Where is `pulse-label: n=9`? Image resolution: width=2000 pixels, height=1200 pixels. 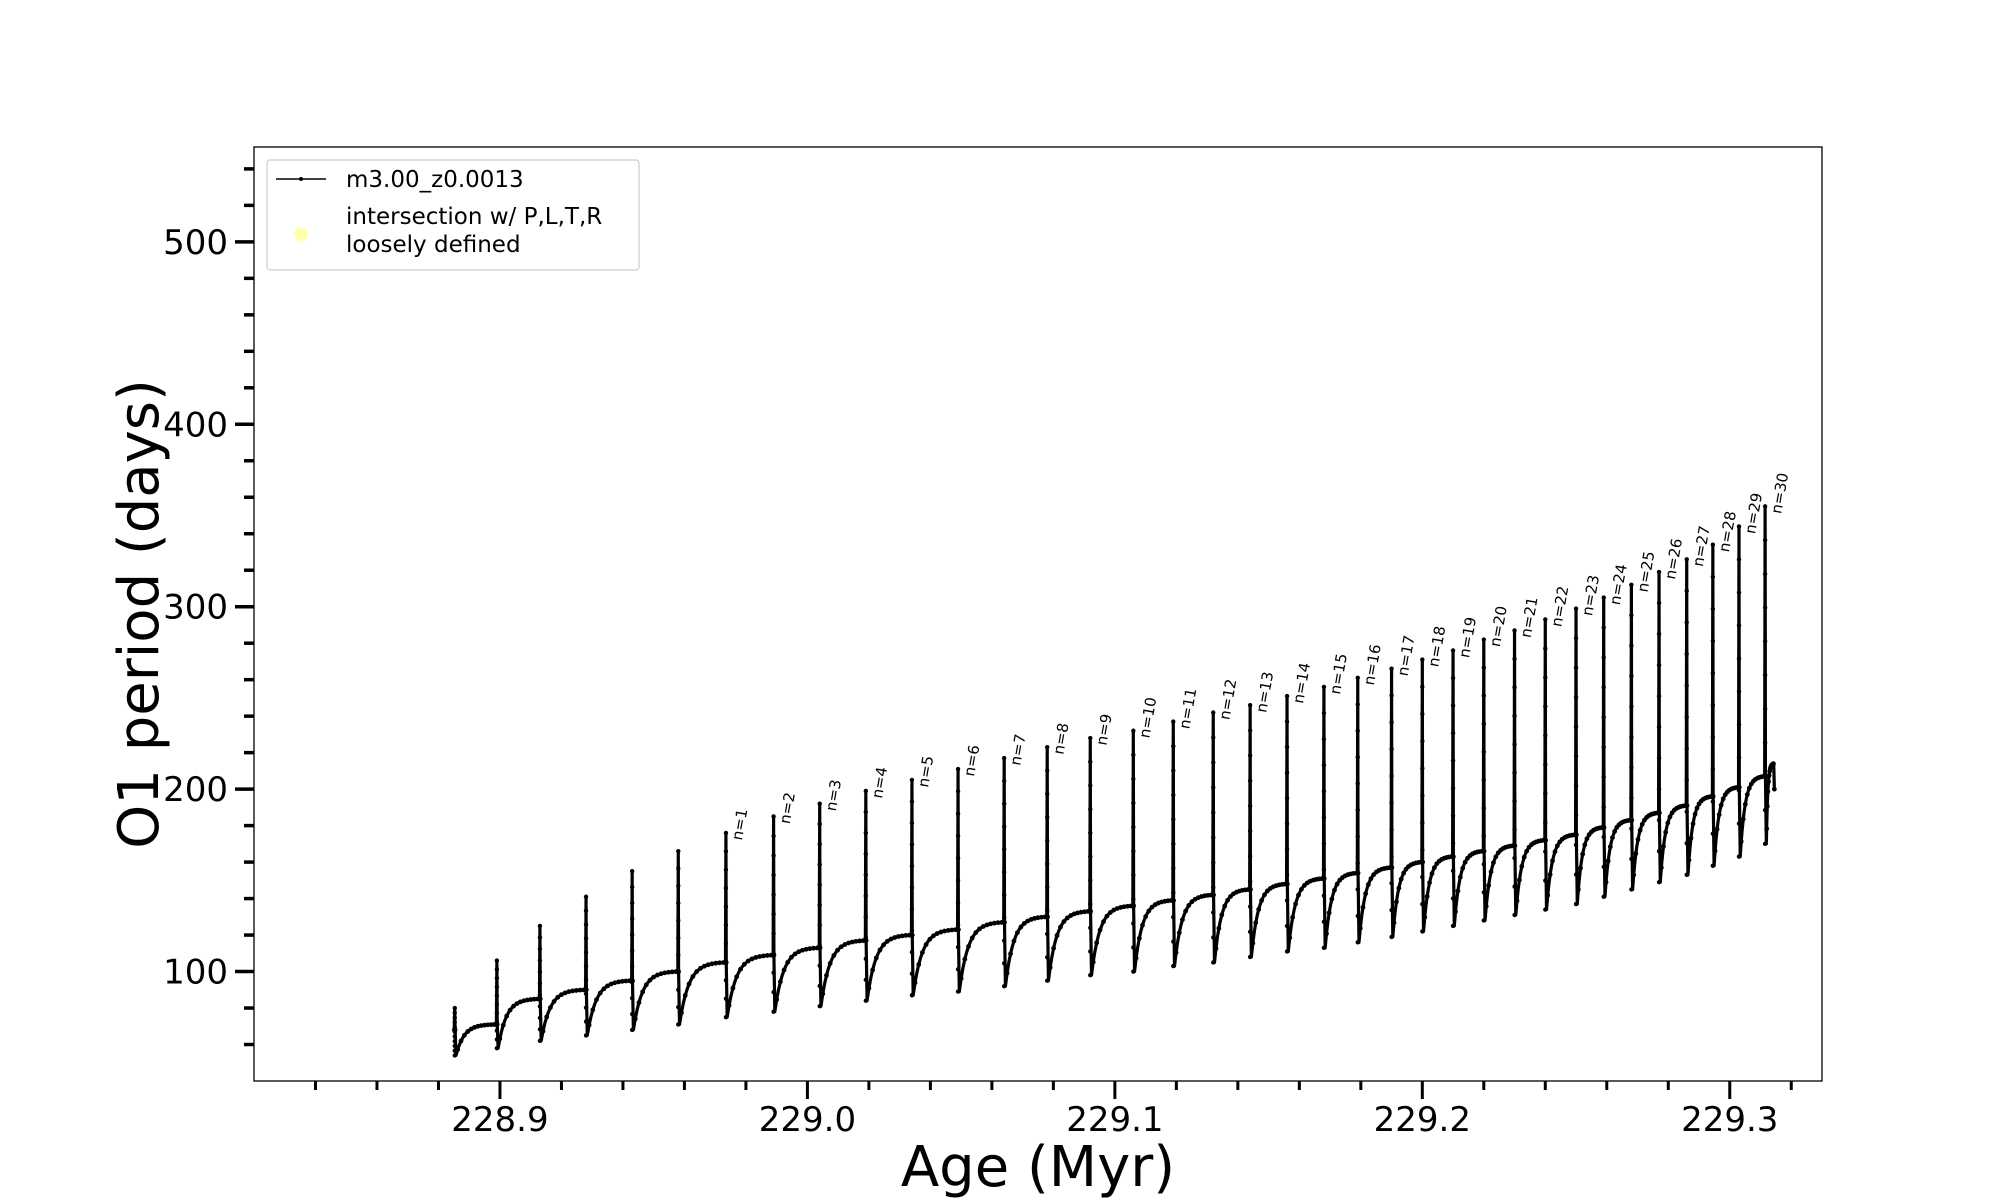 pulse-label: n=9 is located at coordinates (1103, 729).